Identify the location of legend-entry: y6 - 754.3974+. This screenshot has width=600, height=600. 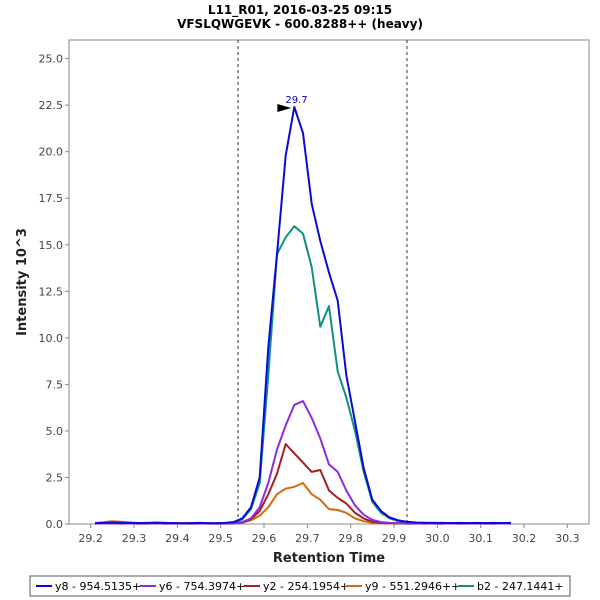
(202, 586).